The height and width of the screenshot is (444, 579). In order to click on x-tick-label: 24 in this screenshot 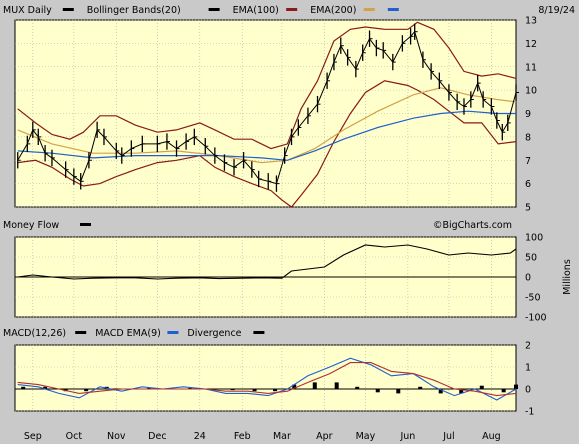, I will do `click(200, 436)`.